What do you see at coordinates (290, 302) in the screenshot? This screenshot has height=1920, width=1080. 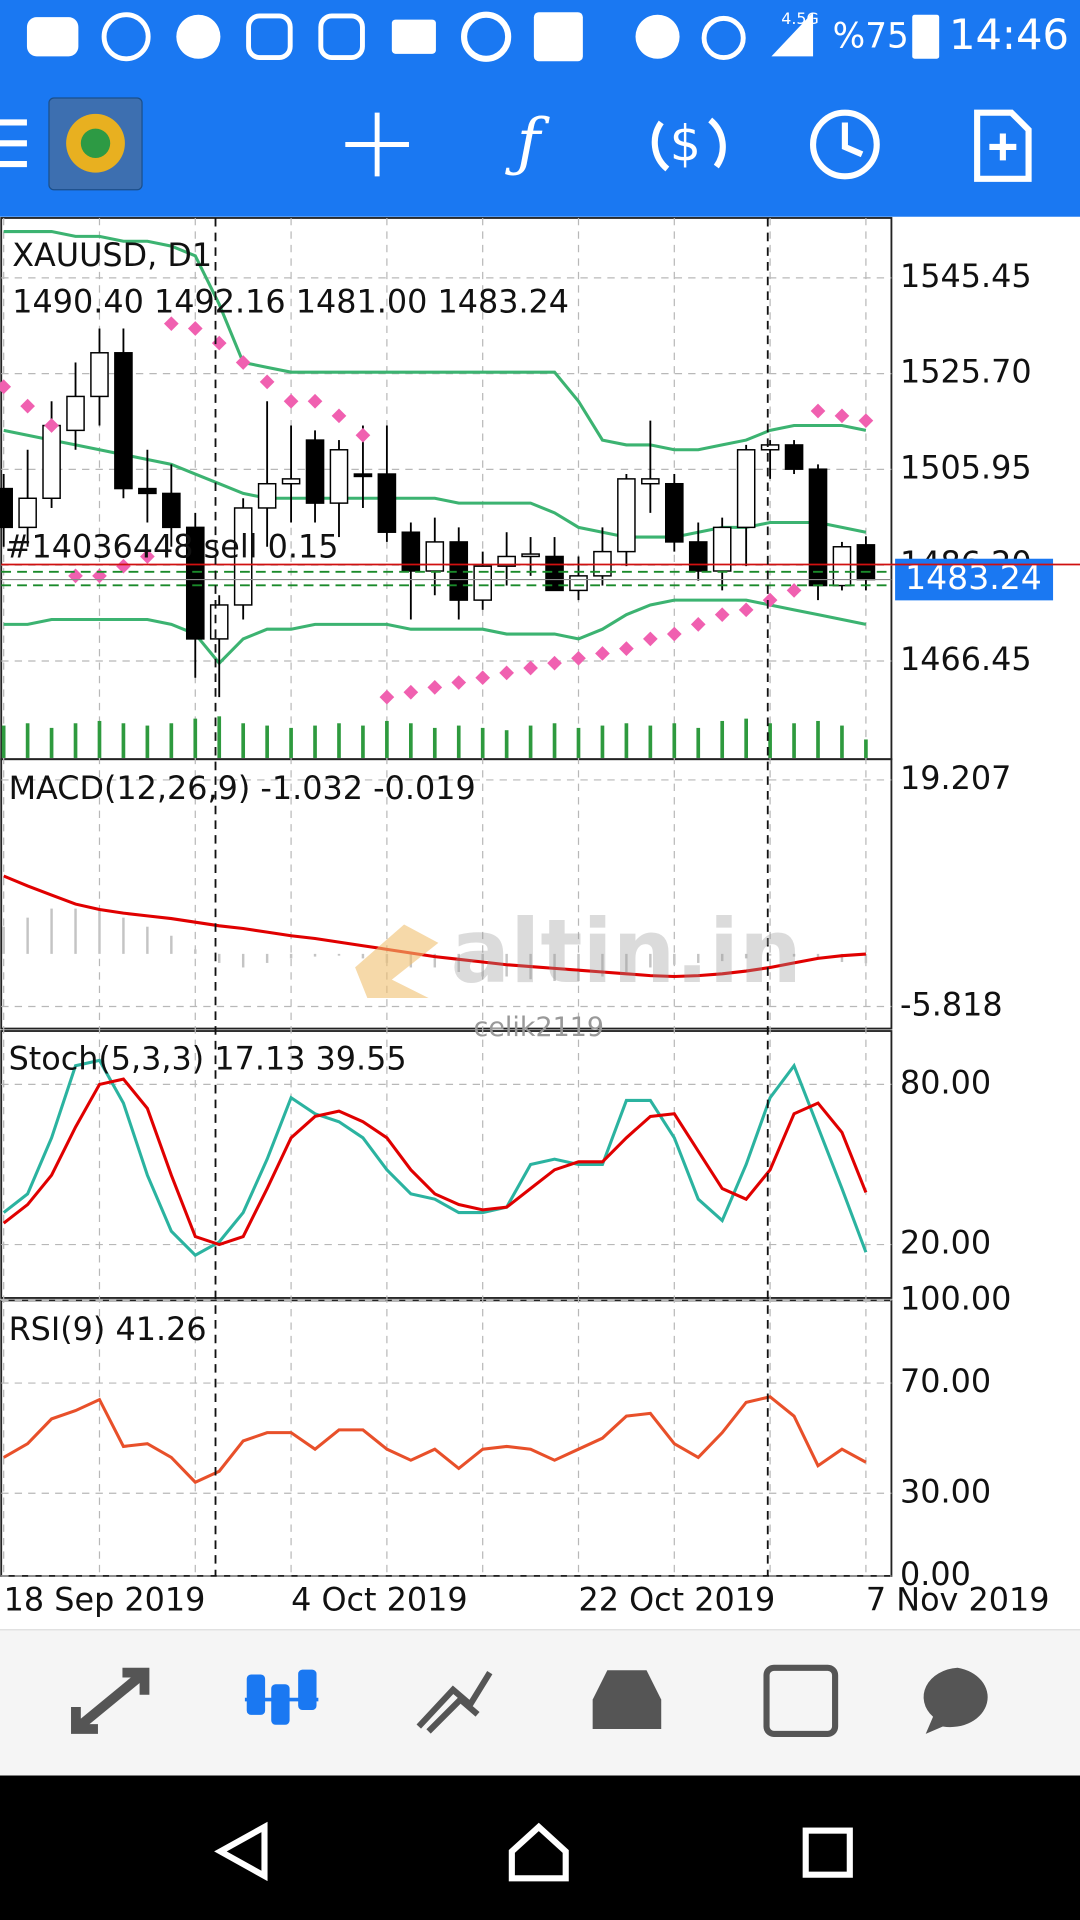 I see `ohlc-label: 1490.40 1492.16 1481.00 1483.24` at bounding box center [290, 302].